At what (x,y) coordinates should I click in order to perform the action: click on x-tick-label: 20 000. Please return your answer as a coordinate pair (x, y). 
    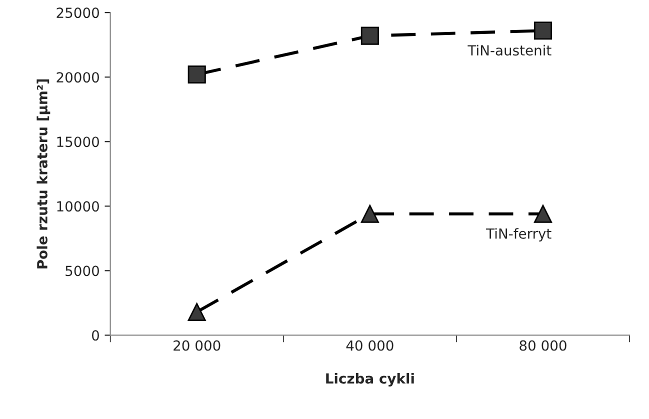
    Looking at the image, I should click on (197, 345).